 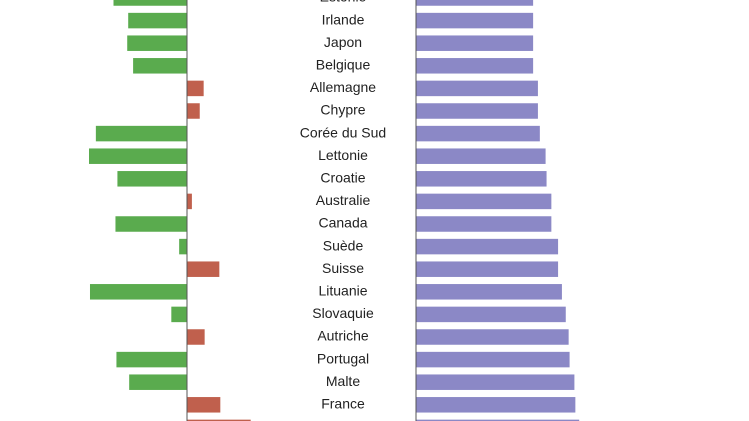 What do you see at coordinates (343, 313) in the screenshot?
I see `category-label: Slovaquie` at bounding box center [343, 313].